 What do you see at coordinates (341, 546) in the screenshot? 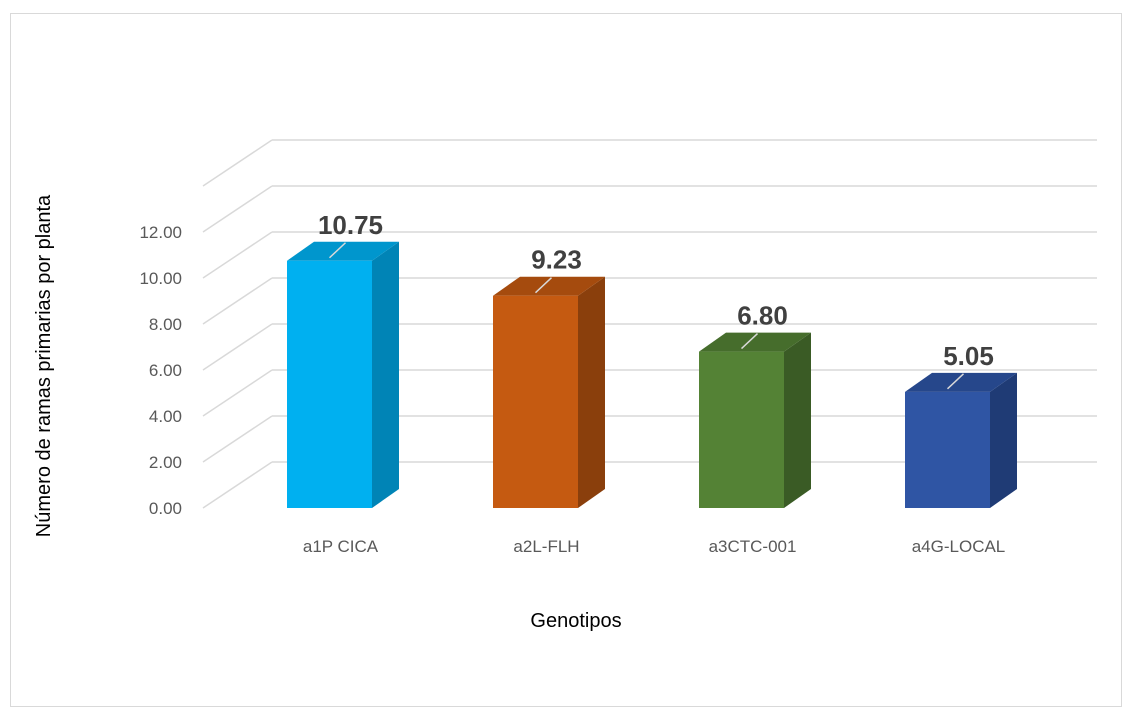
I see `x-category-label: a1P CICA` at bounding box center [341, 546].